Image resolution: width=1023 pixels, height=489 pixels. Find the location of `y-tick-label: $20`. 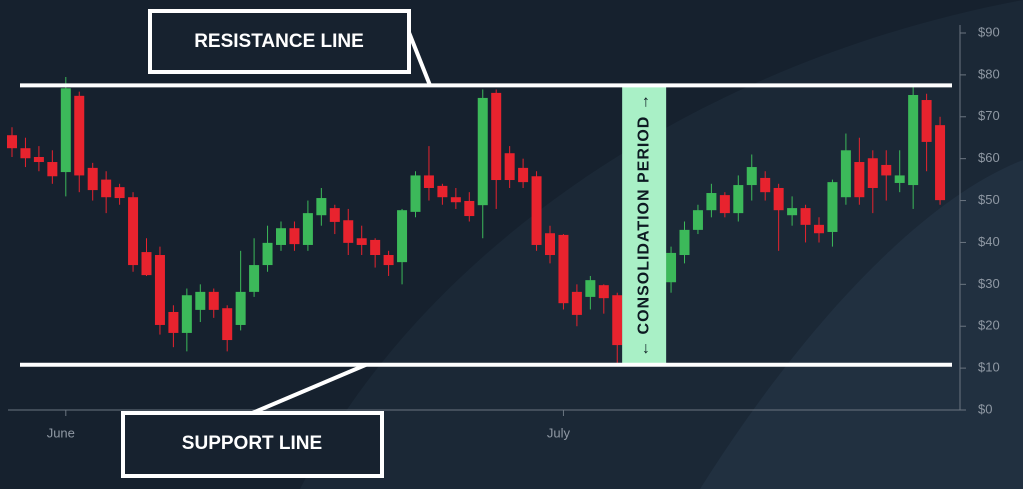

y-tick-label: $20 is located at coordinates (989, 325).